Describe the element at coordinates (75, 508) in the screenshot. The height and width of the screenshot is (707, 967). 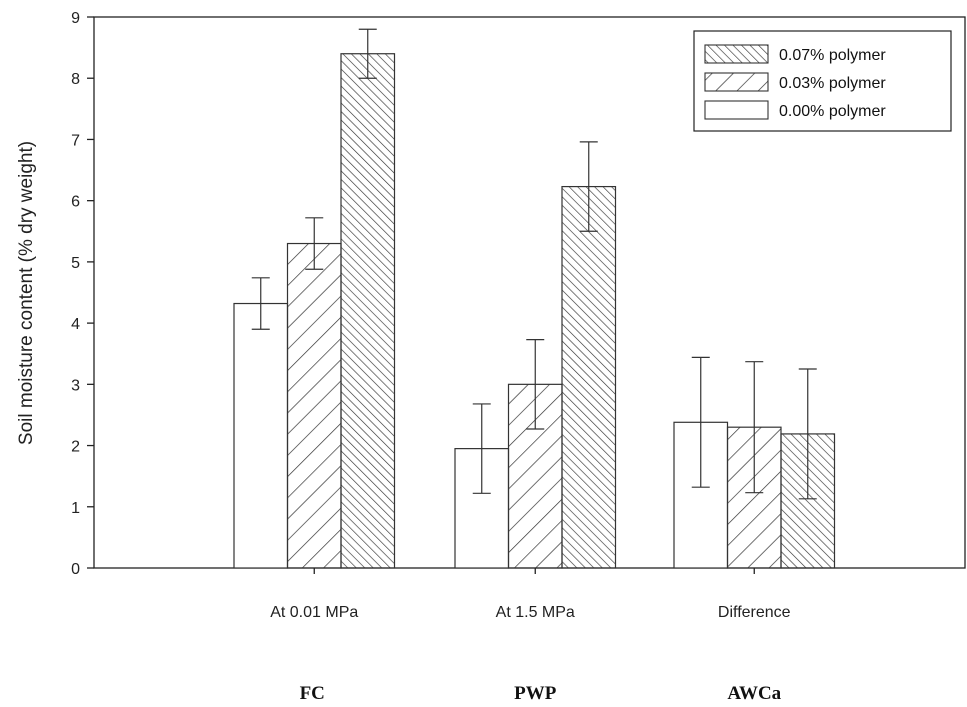
I see `y-tick-label: 1` at that location.